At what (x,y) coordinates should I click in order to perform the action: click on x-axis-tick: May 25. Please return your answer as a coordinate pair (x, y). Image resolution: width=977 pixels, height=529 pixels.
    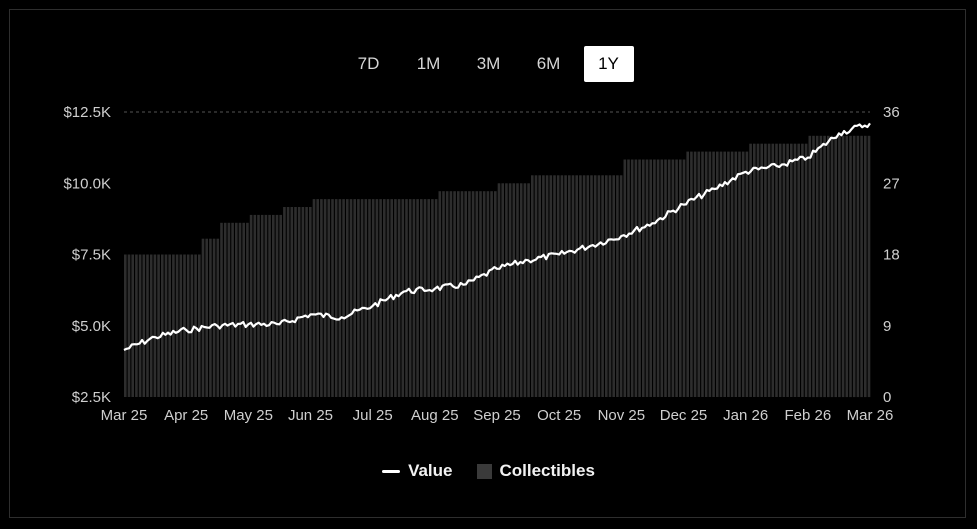
    Looking at the image, I should click on (248, 415).